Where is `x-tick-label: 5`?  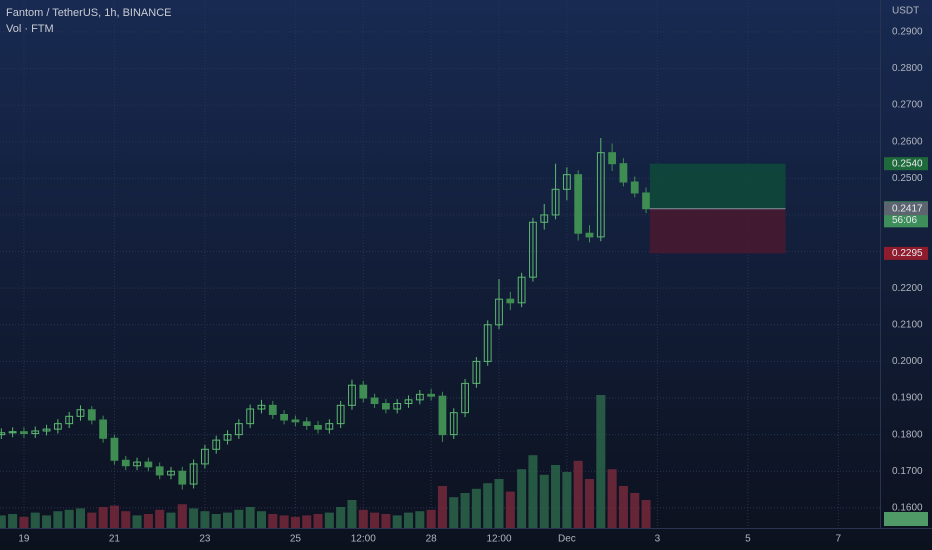 x-tick-label: 5 is located at coordinates (748, 539).